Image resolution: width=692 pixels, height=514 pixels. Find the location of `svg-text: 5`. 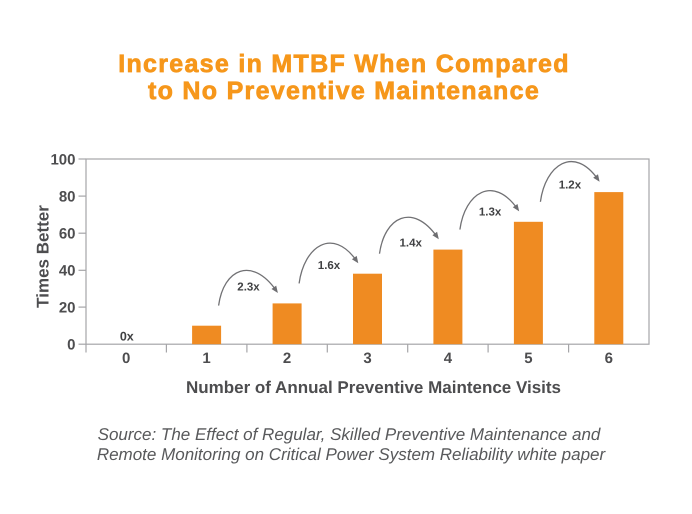

svg-text: 5 is located at coordinates (528, 358).